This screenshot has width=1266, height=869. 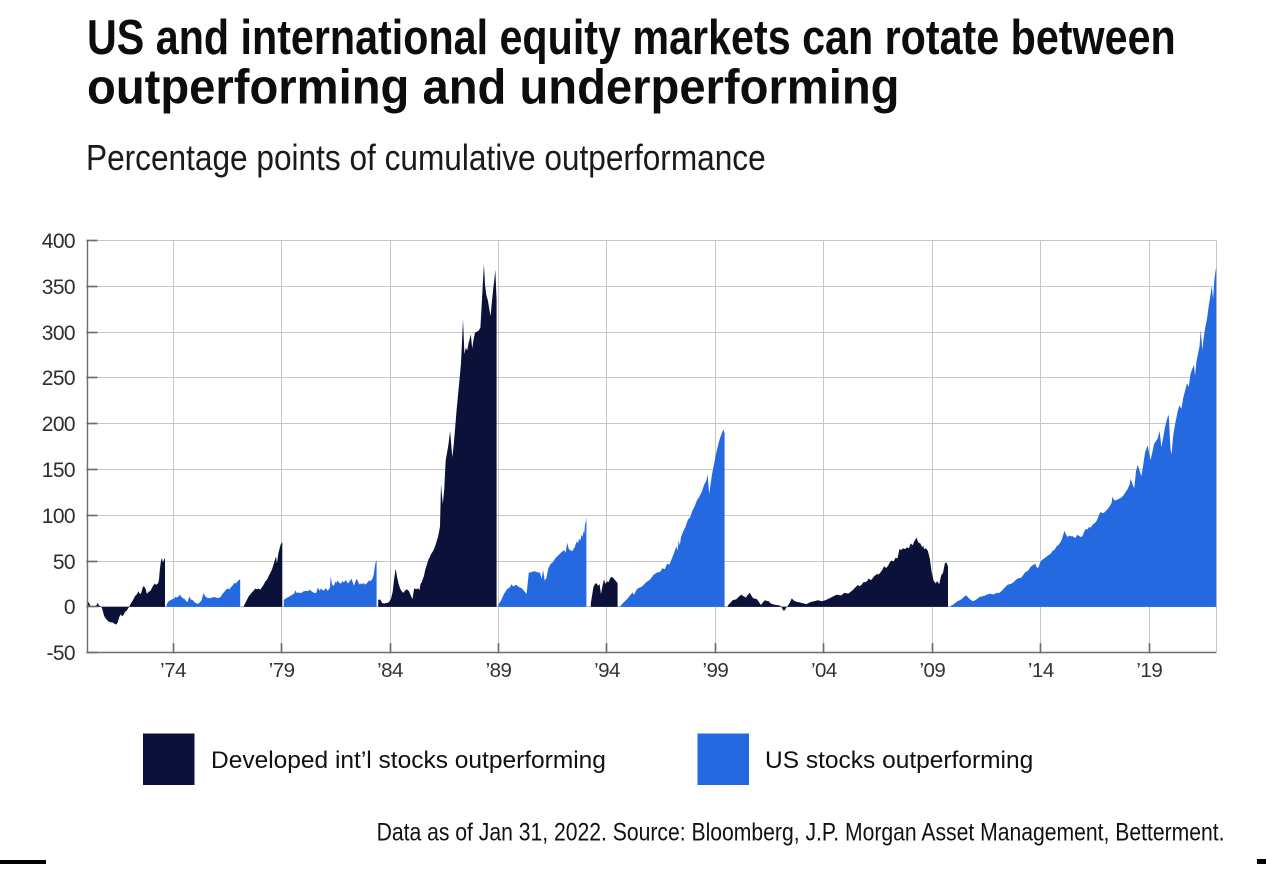 What do you see at coordinates (58, 424) in the screenshot?
I see `svg-text: 200` at bounding box center [58, 424].